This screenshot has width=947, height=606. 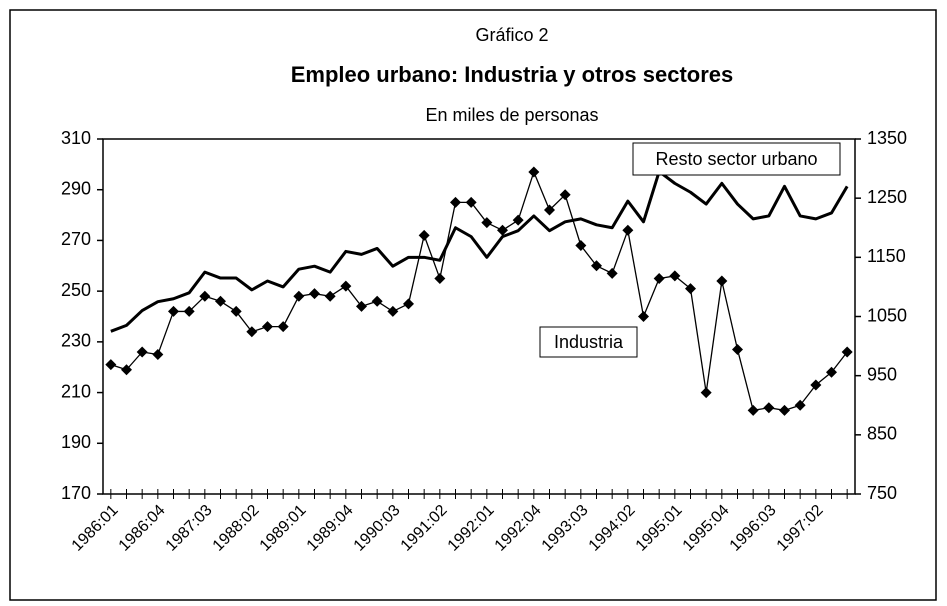 What do you see at coordinates (76, 391) in the screenshot?
I see `y-tick-label: 210` at bounding box center [76, 391].